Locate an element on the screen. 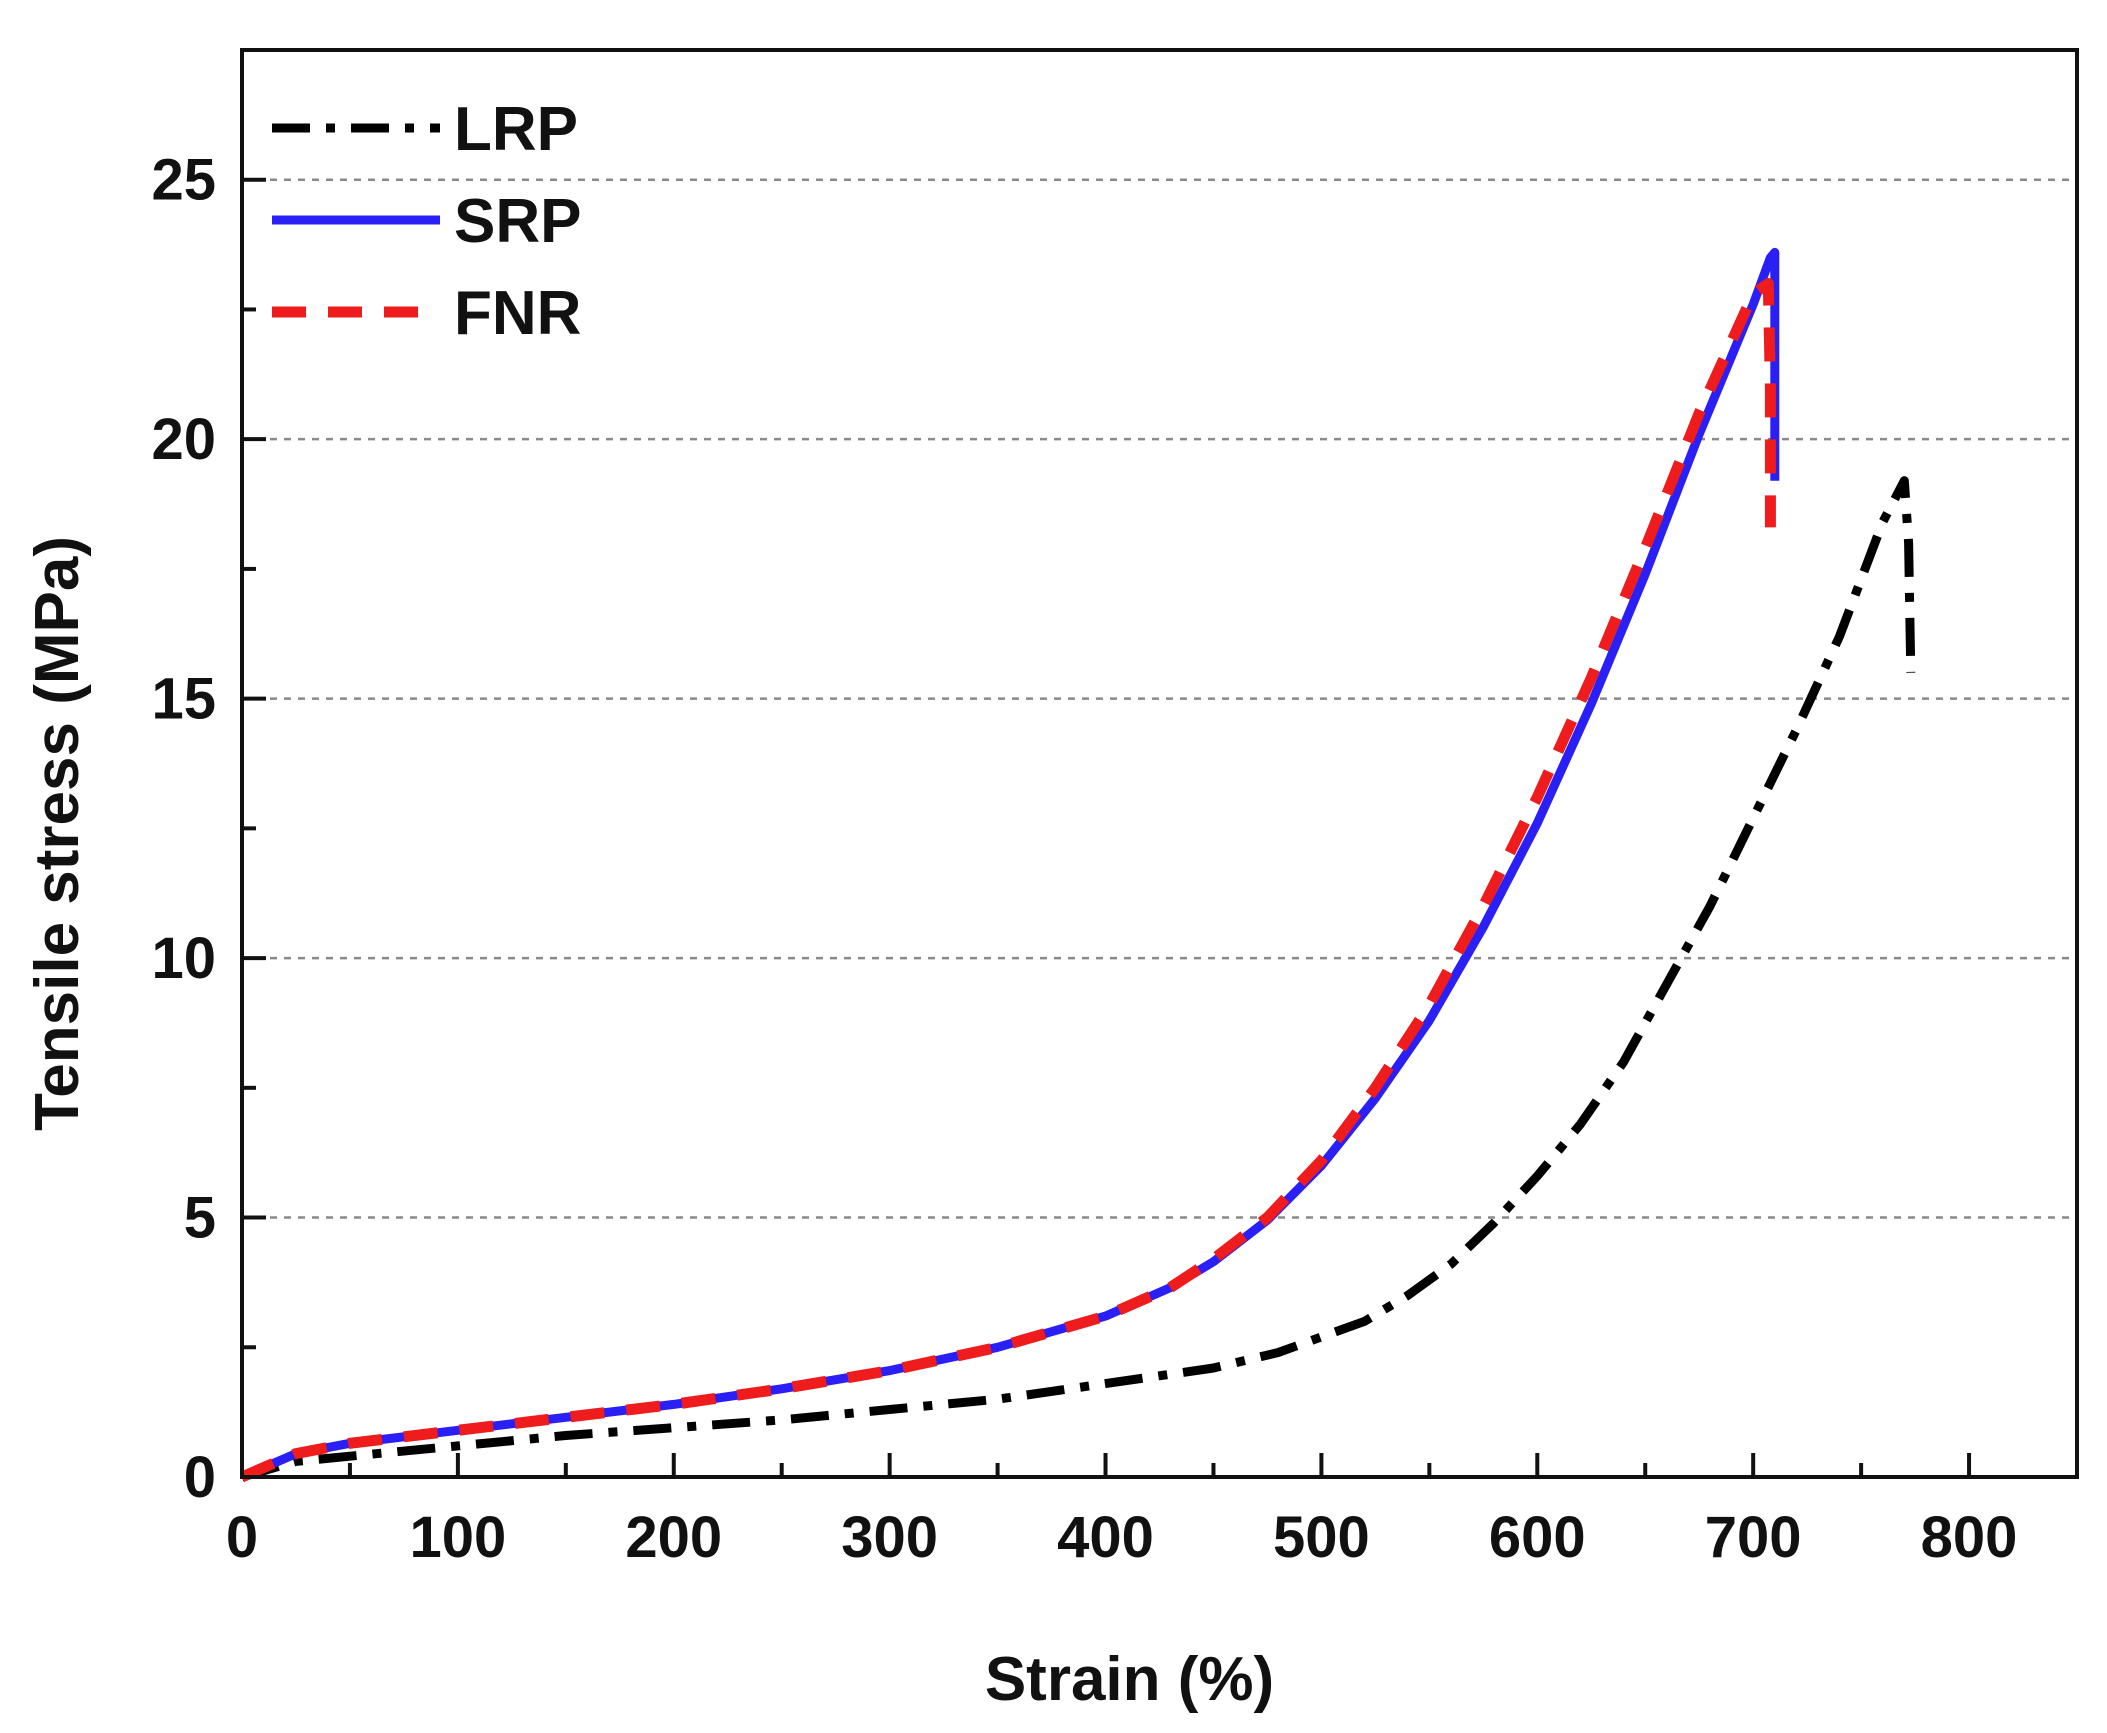  x-tick-label-100: 100 is located at coordinates (457, 1537).